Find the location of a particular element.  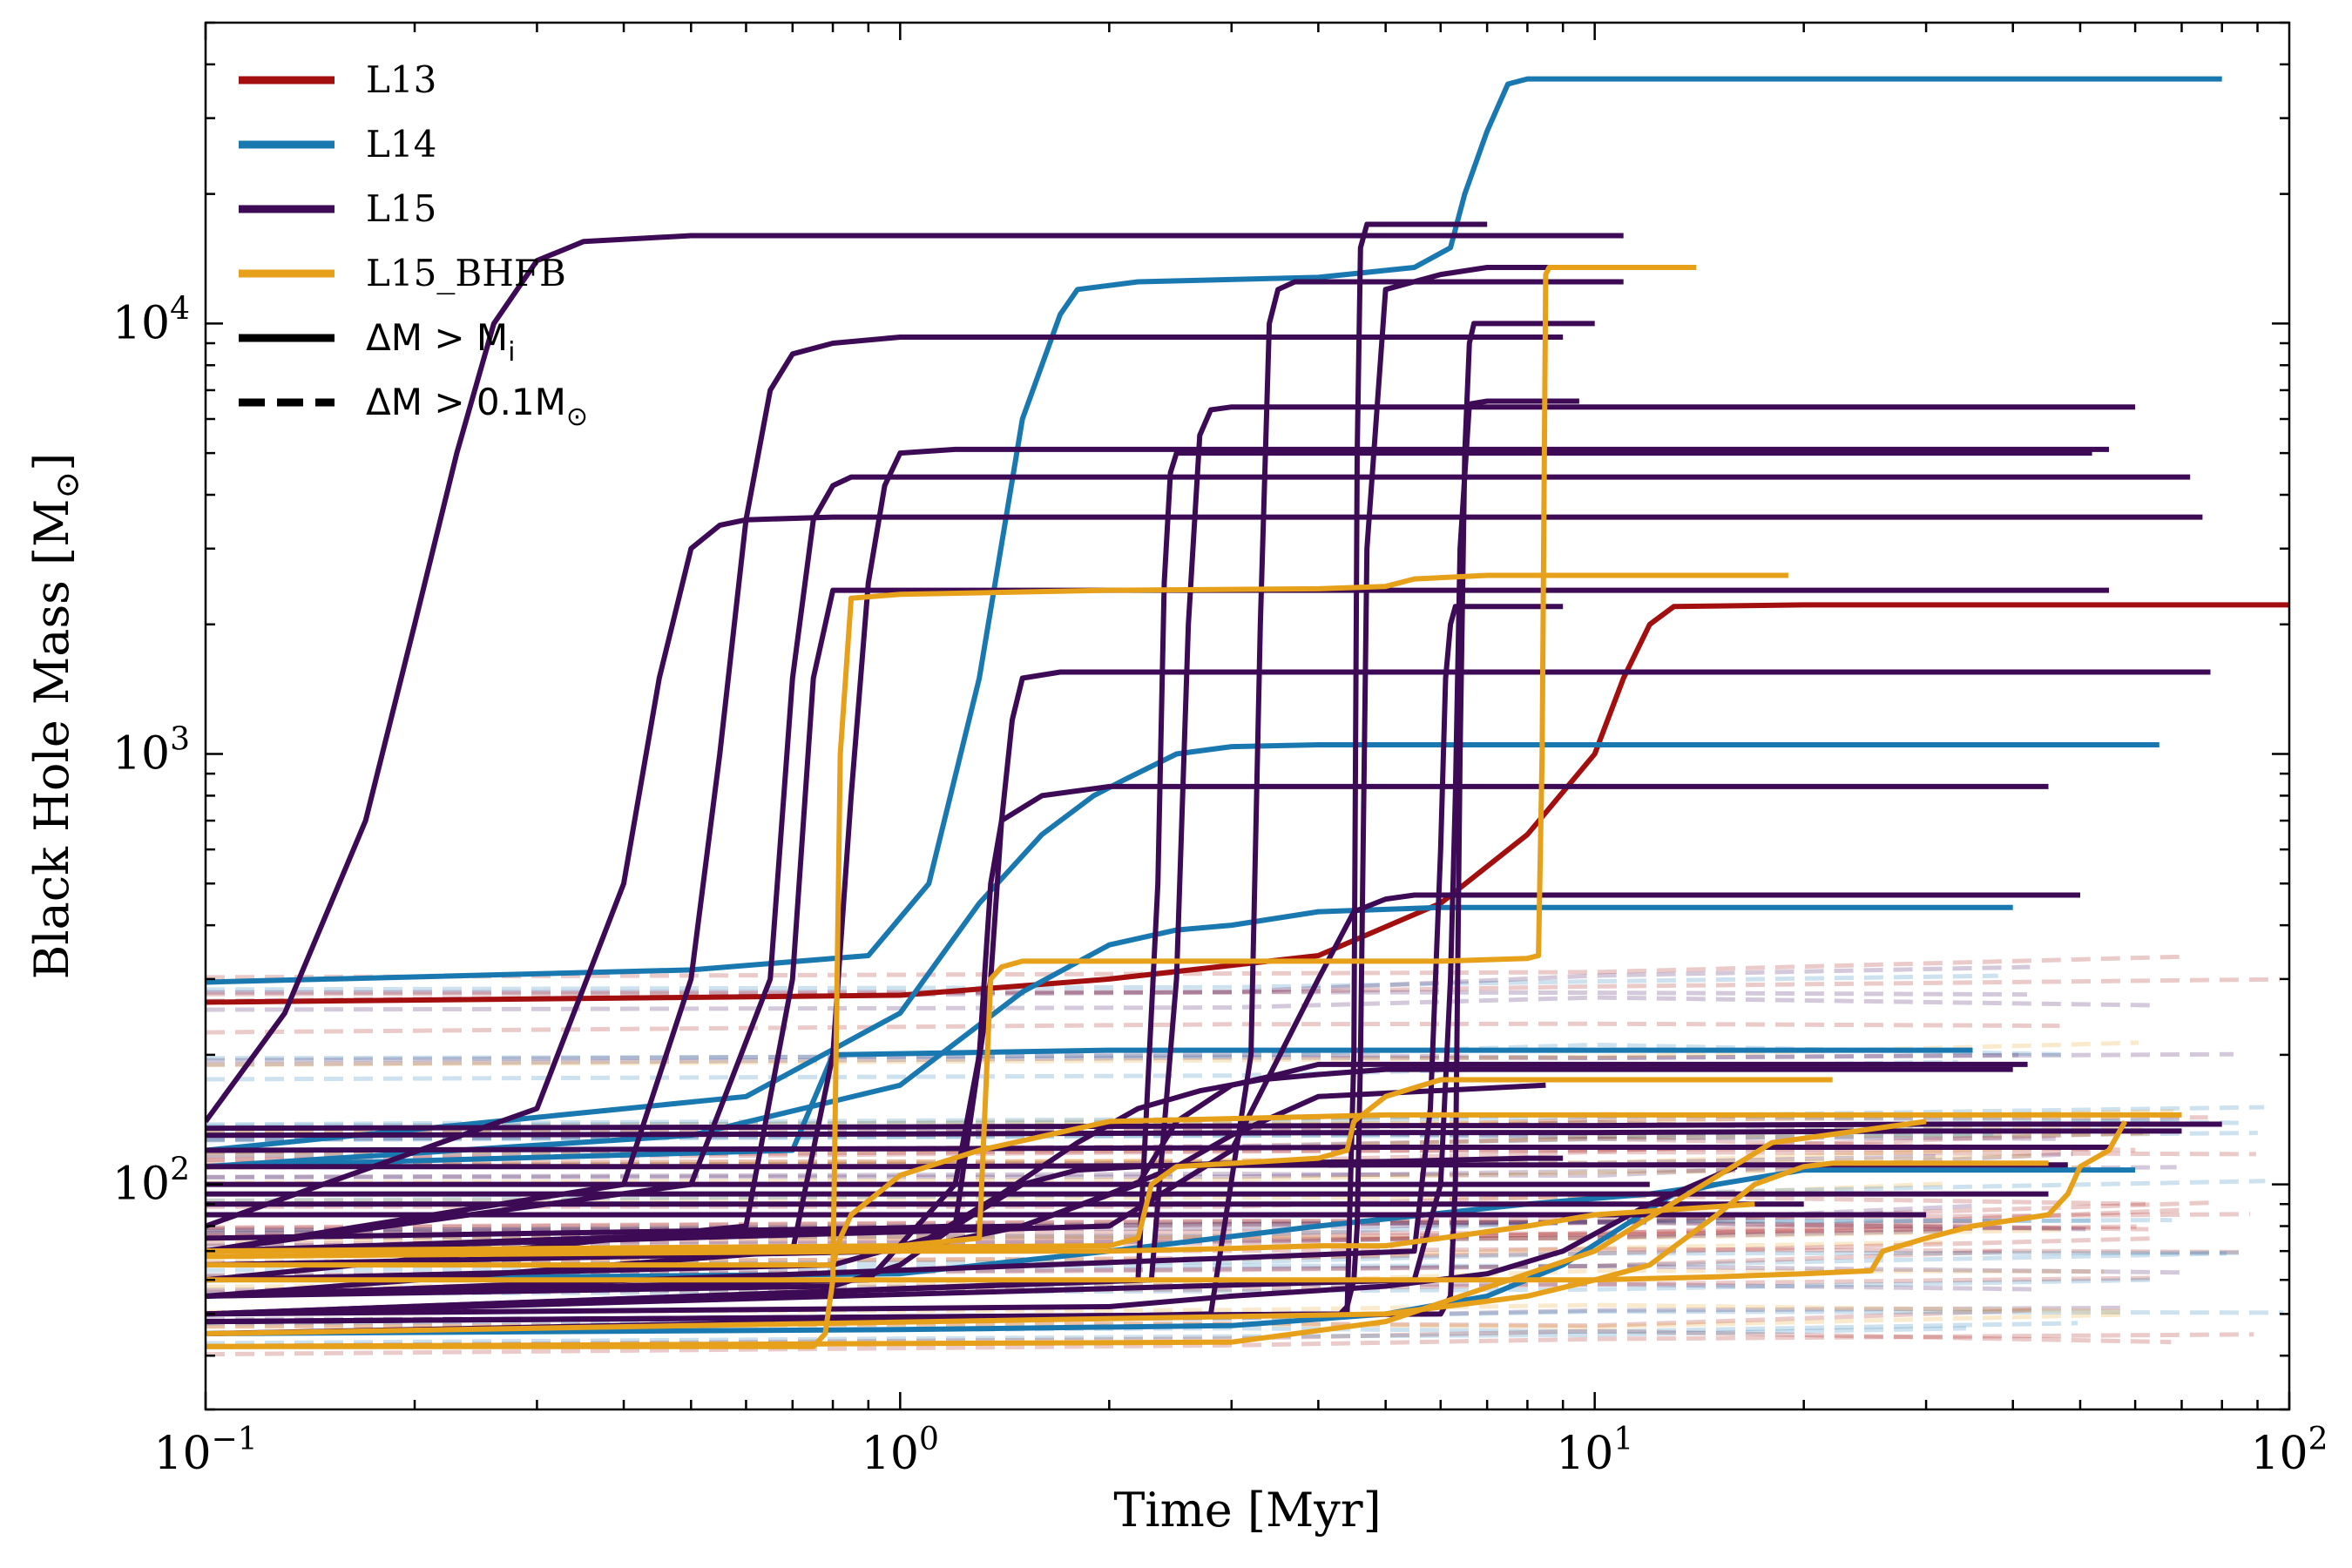

x-tick-label: 10¹ is located at coordinates (1595, 1451).